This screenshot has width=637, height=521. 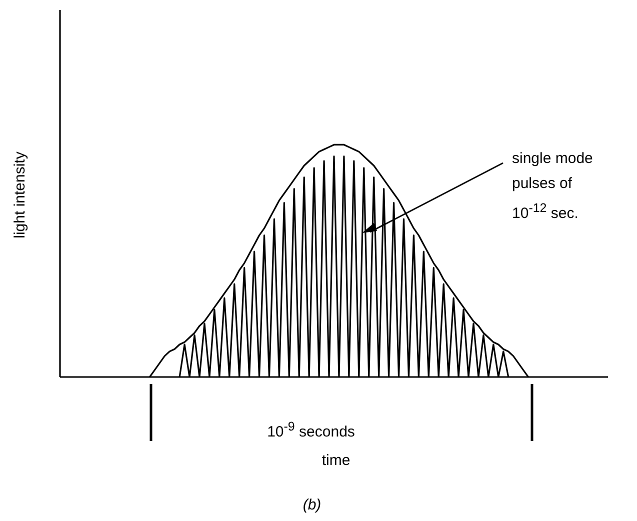 What do you see at coordinates (336, 460) in the screenshot?
I see `x-axis-title: time` at bounding box center [336, 460].